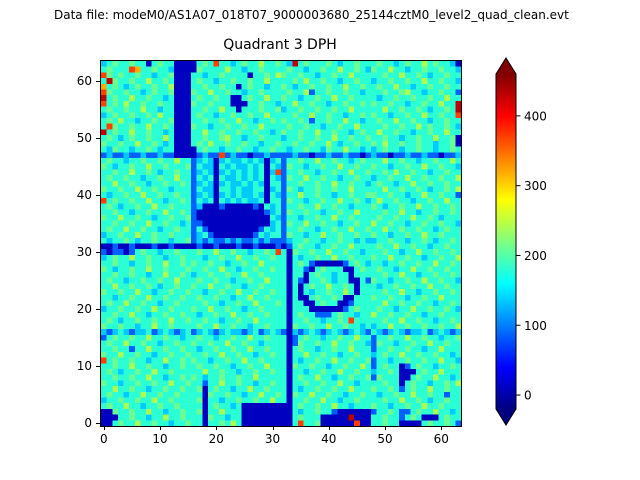 The image size is (640, 480). I want to click on x-tick-label: 40, so click(329, 439).